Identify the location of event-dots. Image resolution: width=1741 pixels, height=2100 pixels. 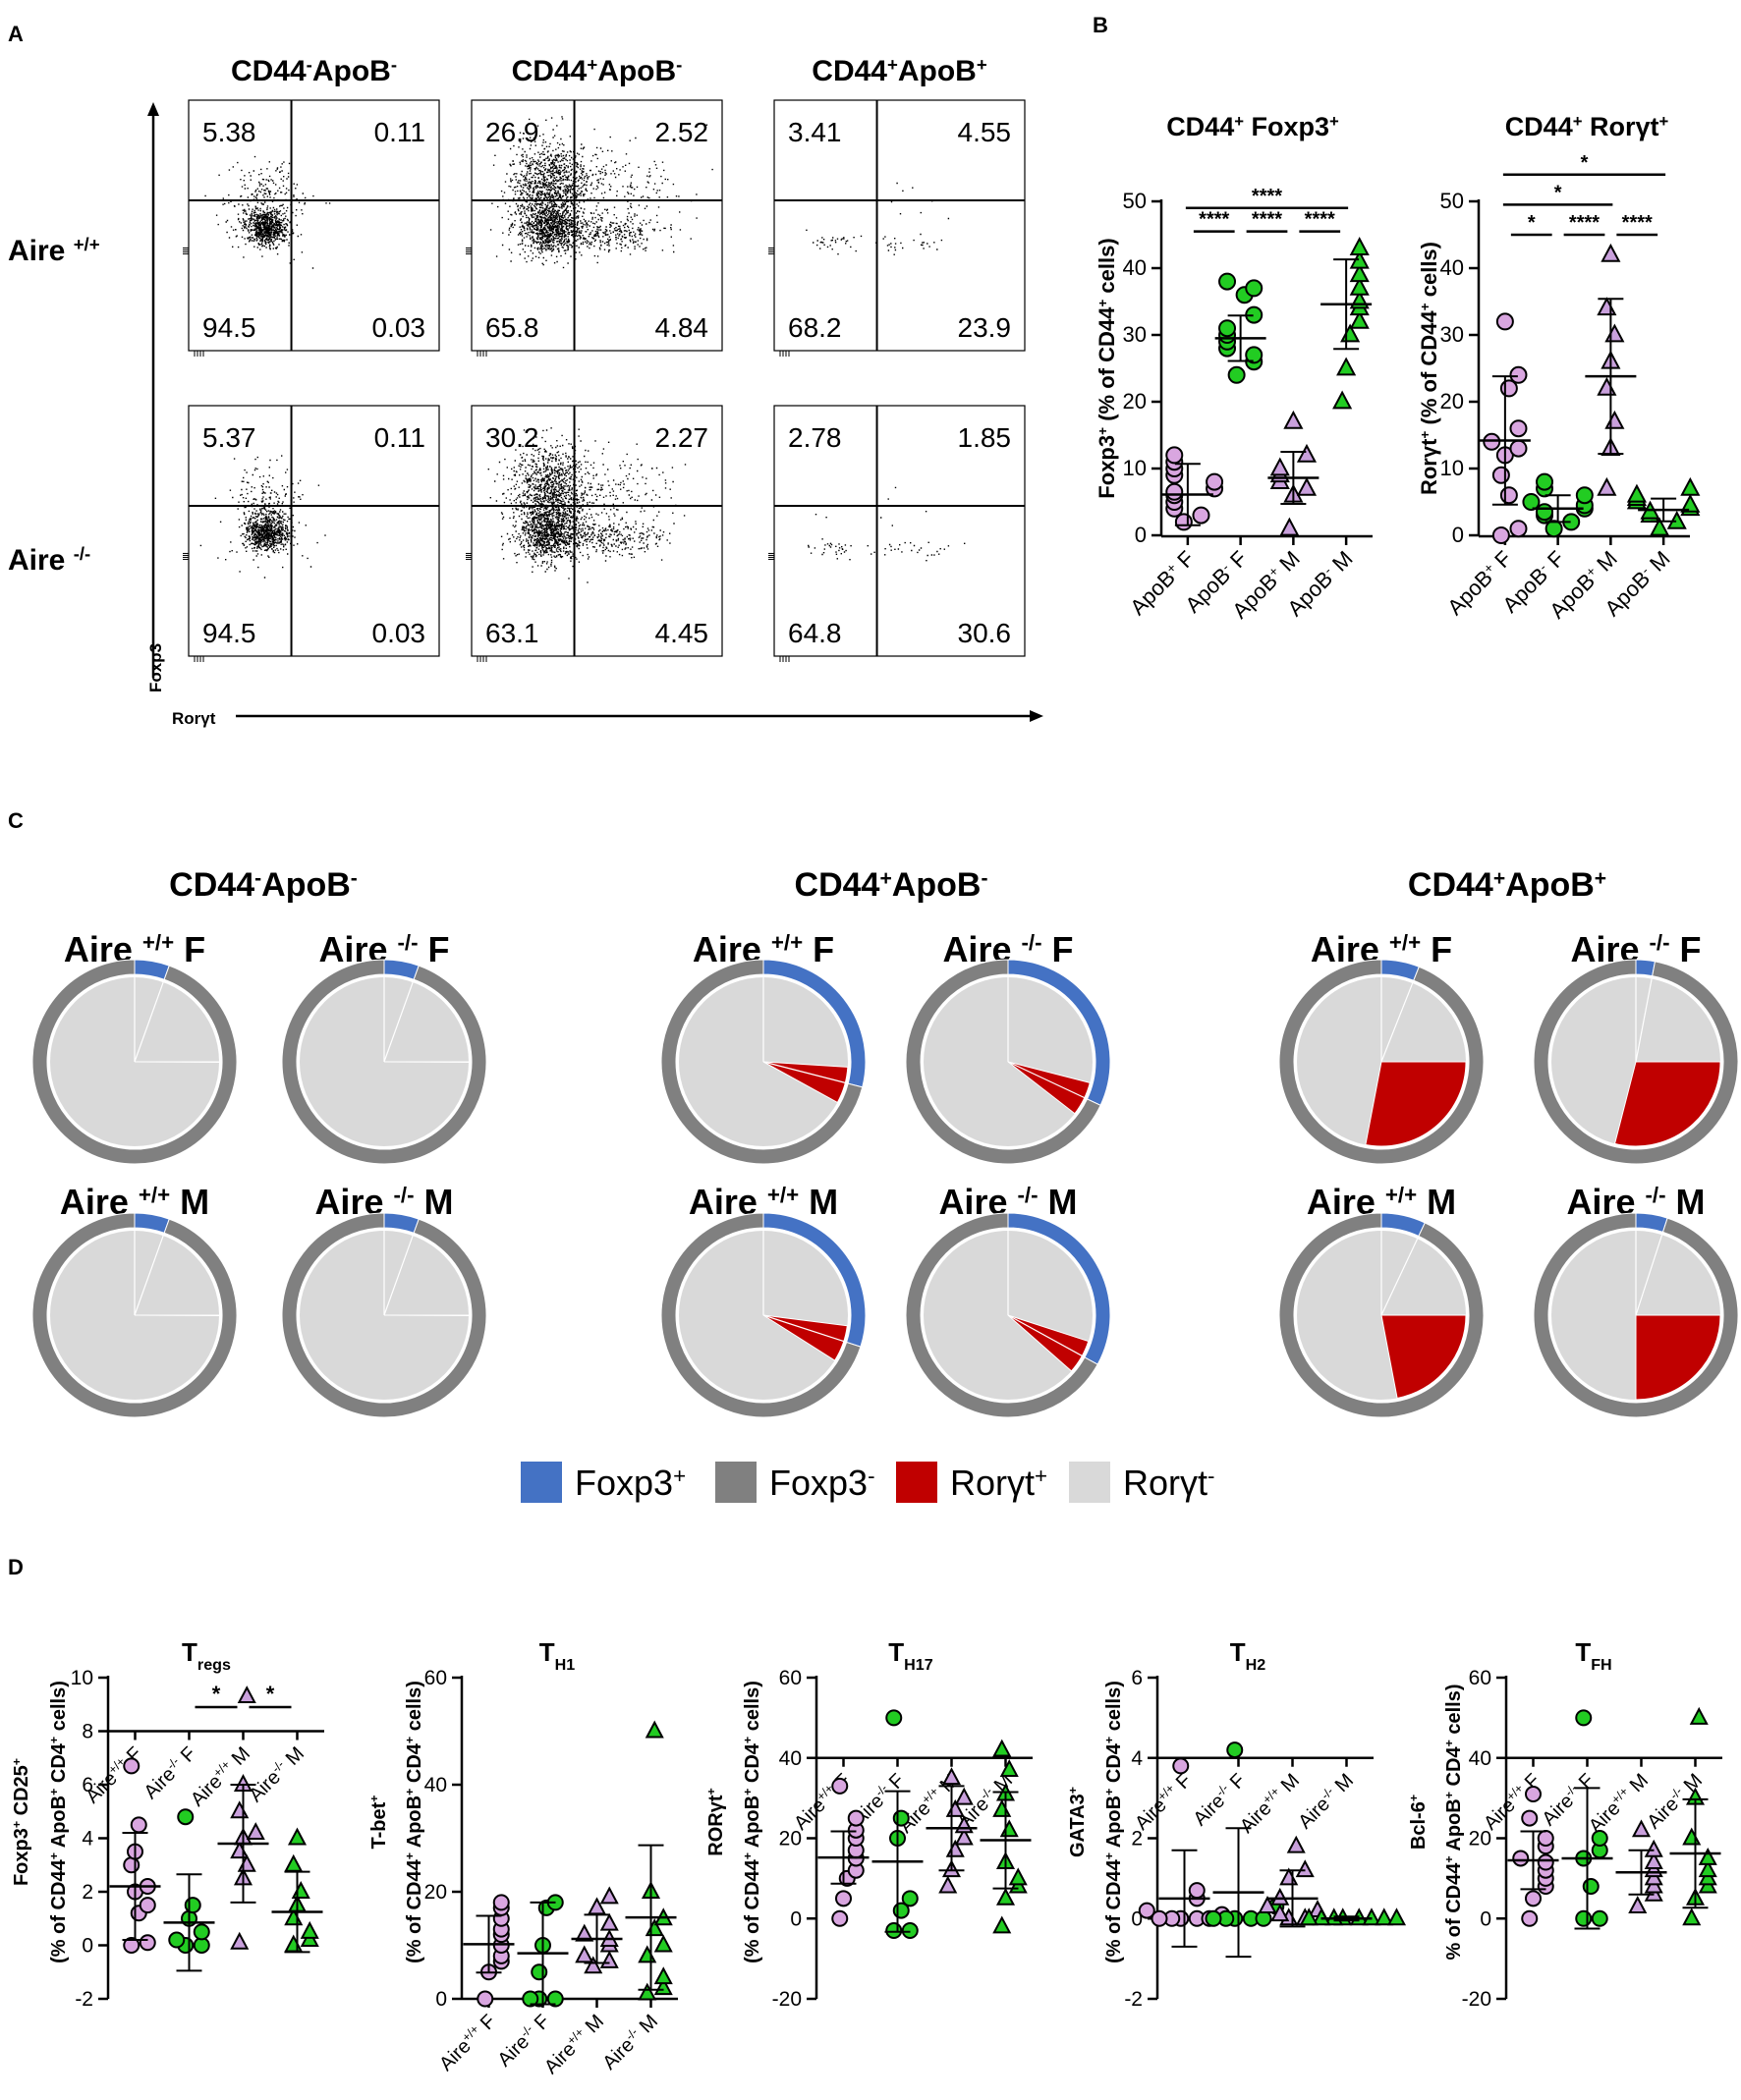
(601, 192).